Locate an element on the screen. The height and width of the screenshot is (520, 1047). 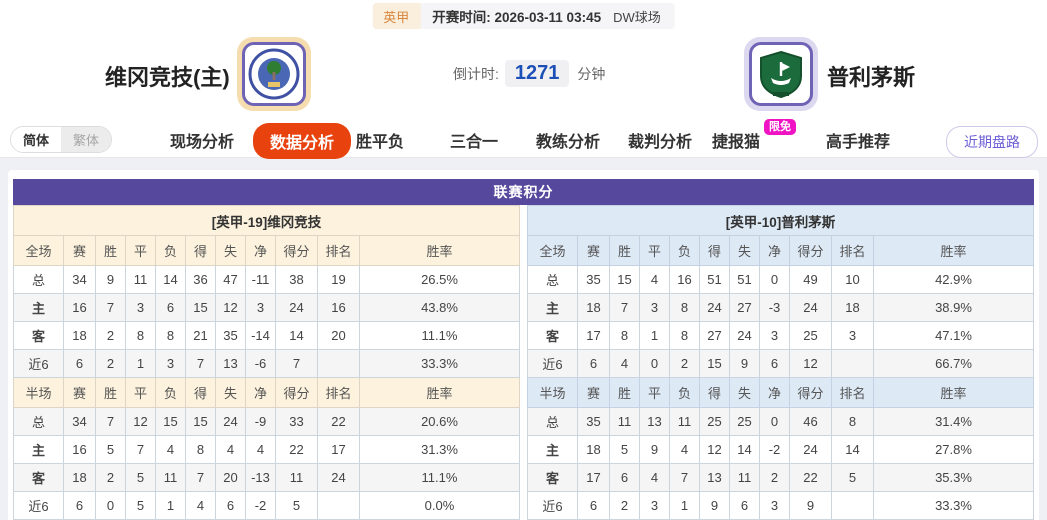
countdown-value: 1271 is located at coordinates (537, 73).